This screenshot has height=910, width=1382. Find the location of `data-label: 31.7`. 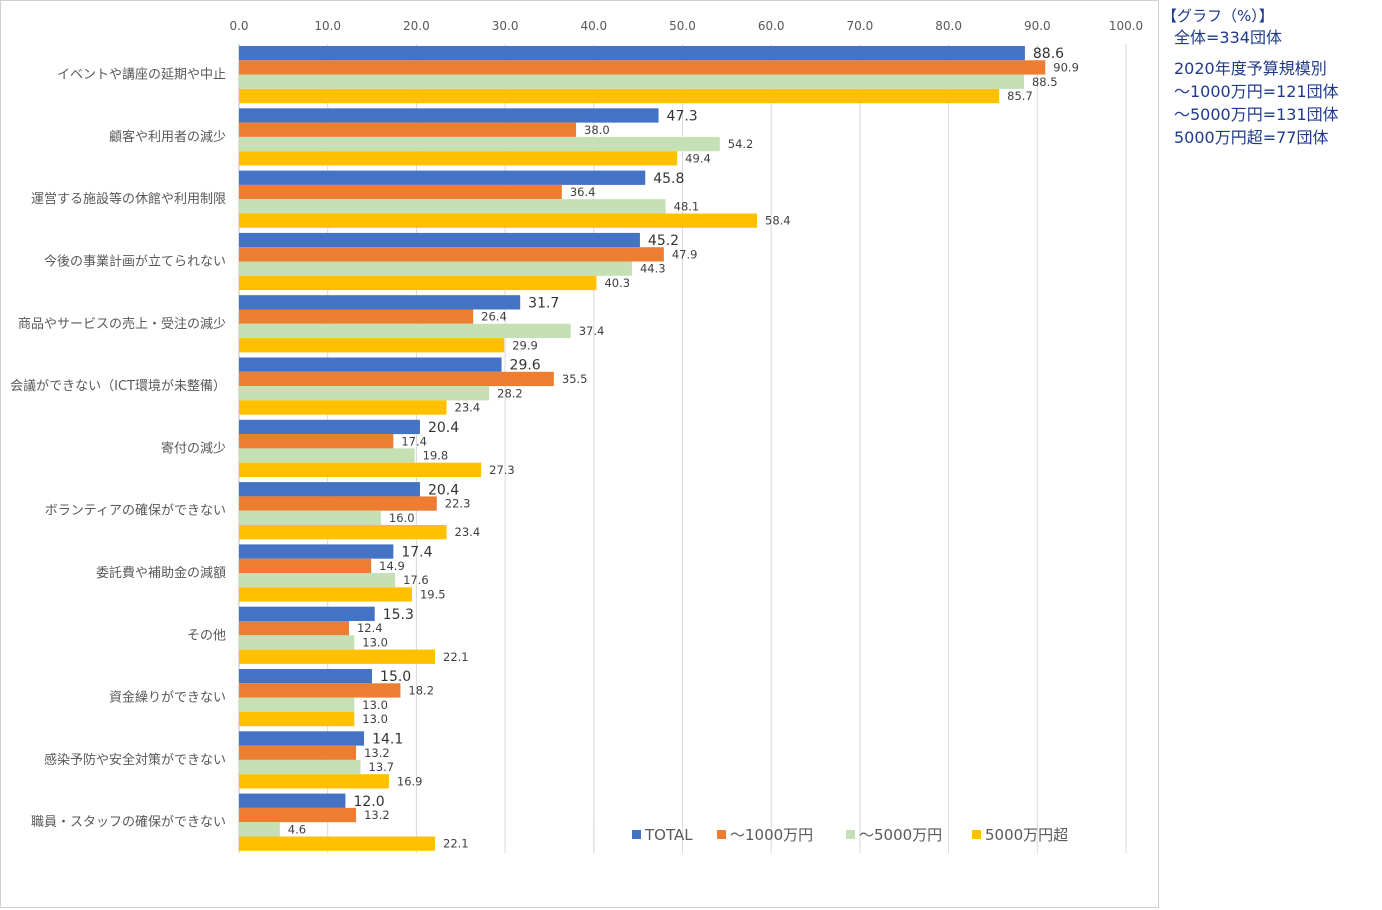

data-label: 31.7 is located at coordinates (543, 303).